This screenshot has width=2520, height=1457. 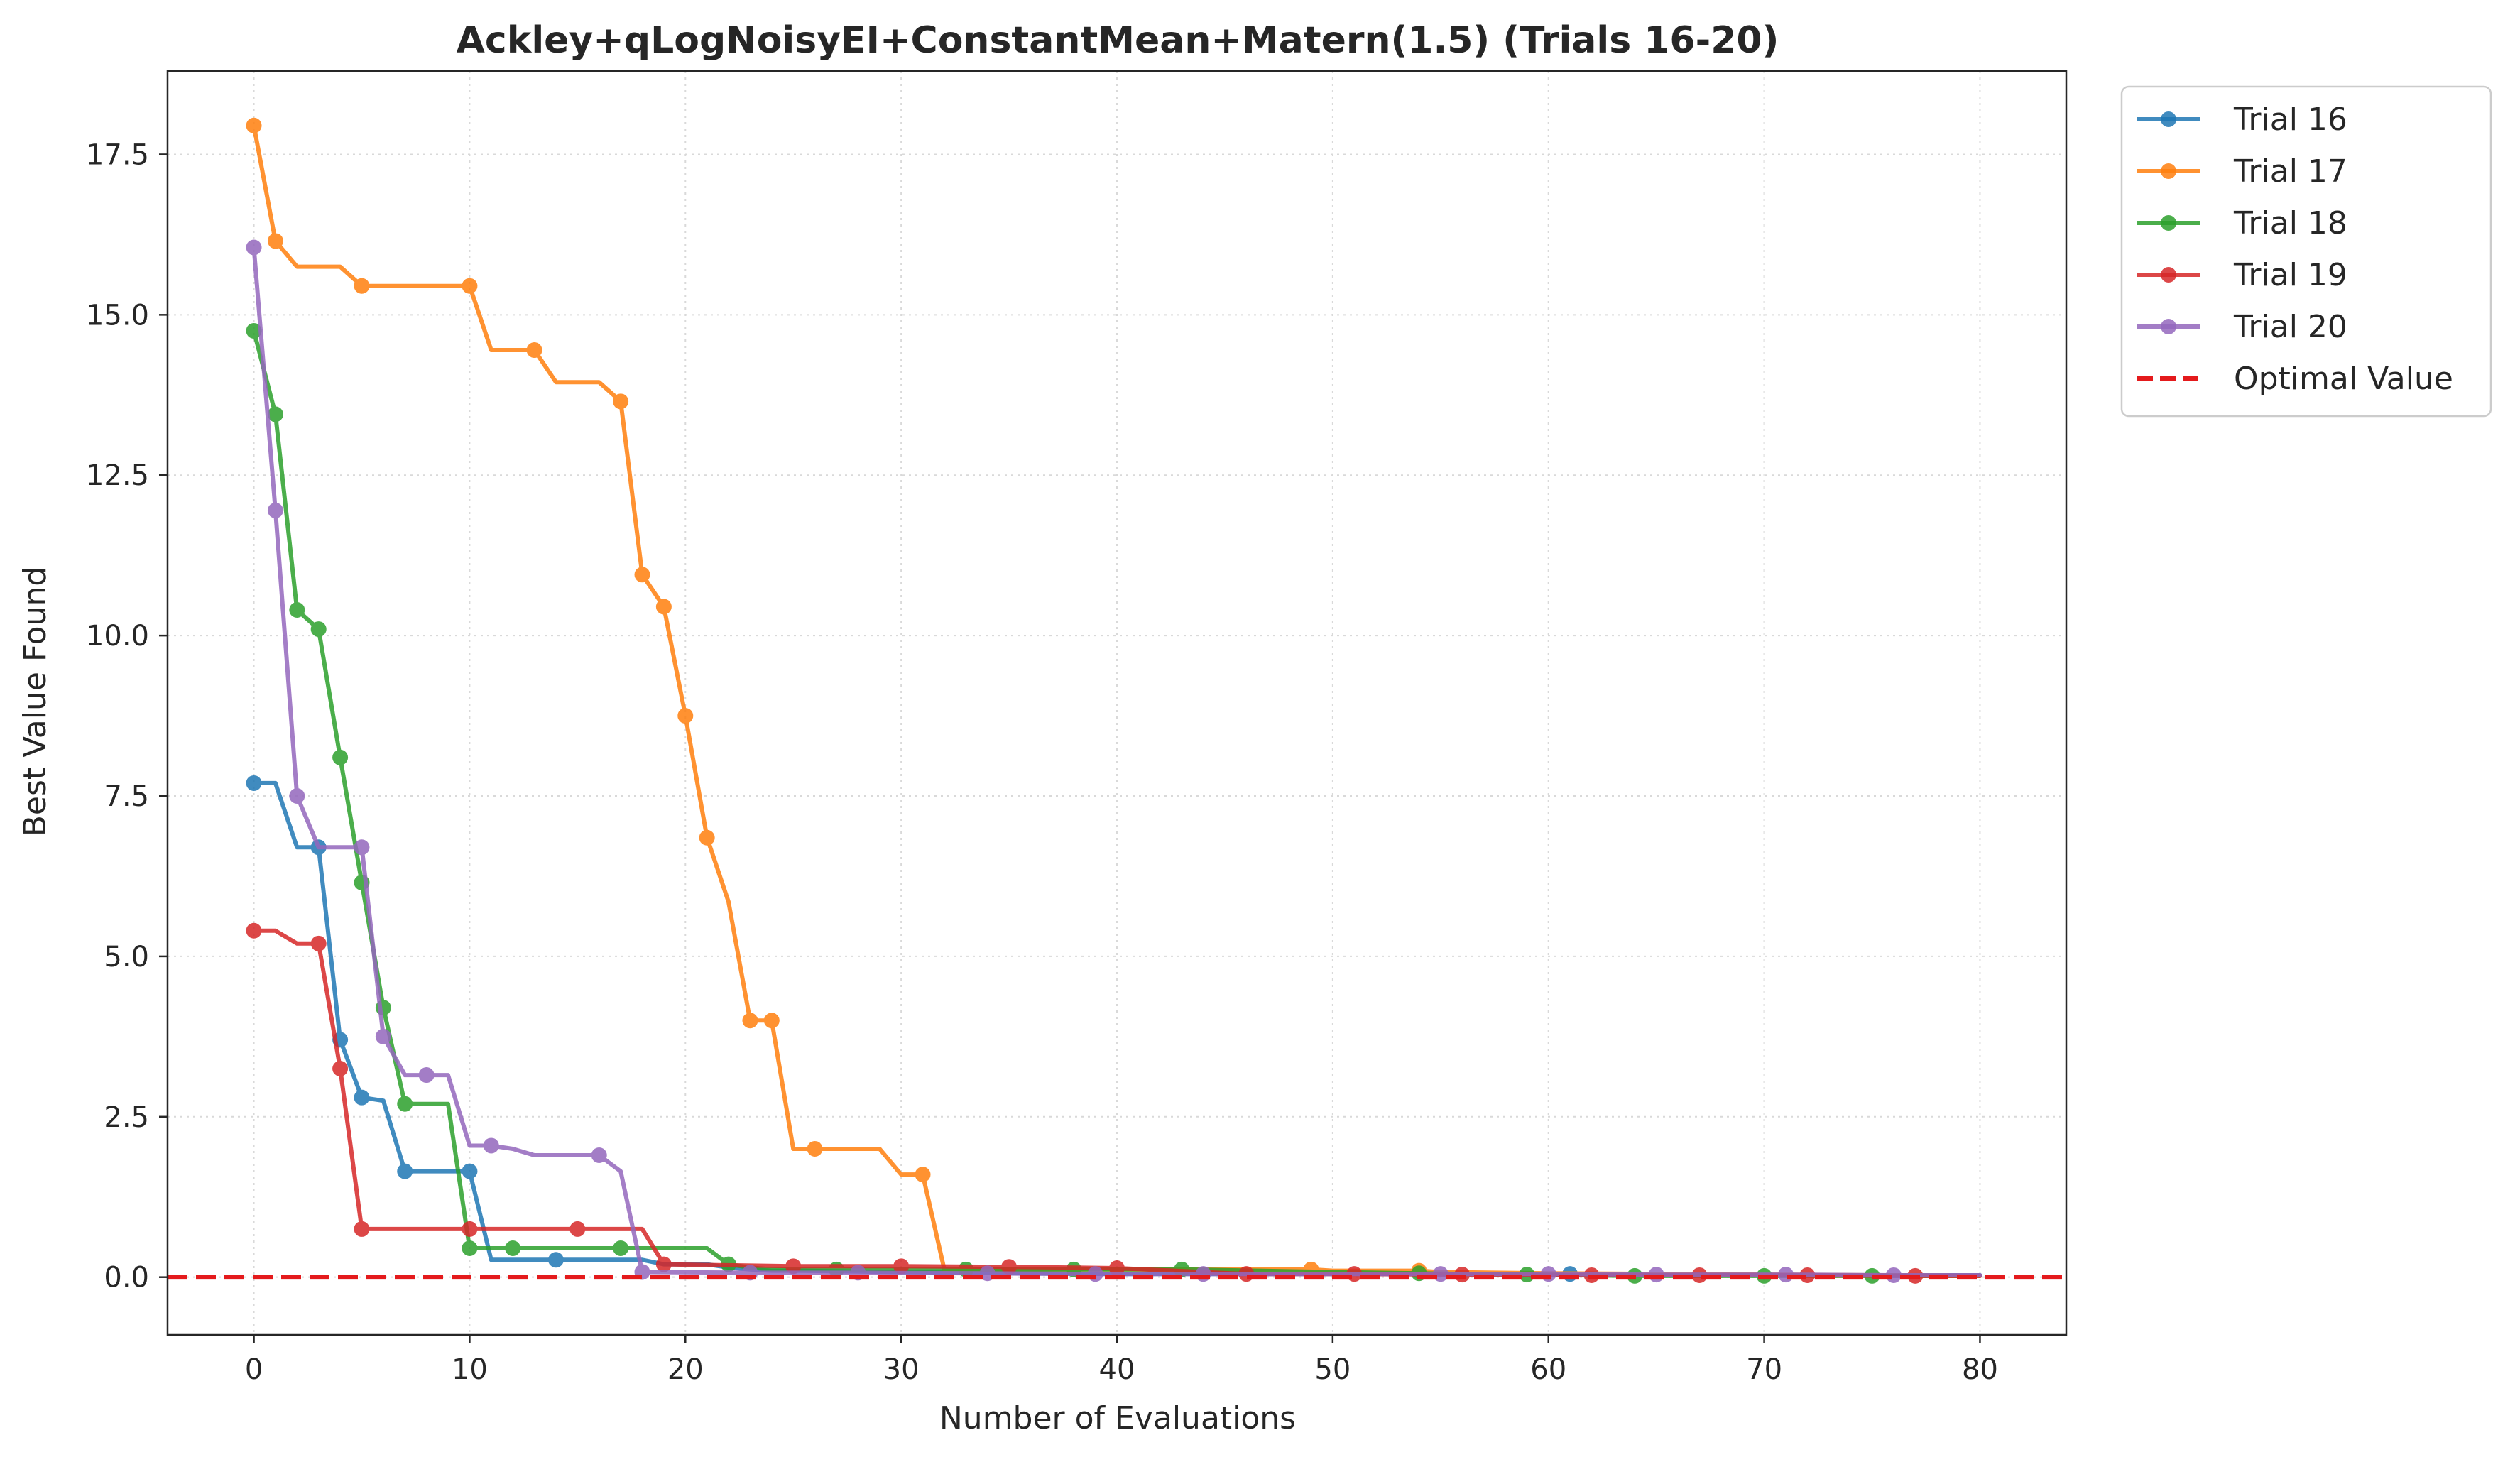 What do you see at coordinates (126, 796) in the screenshot?
I see `y-tick-label: 7.5` at bounding box center [126, 796].